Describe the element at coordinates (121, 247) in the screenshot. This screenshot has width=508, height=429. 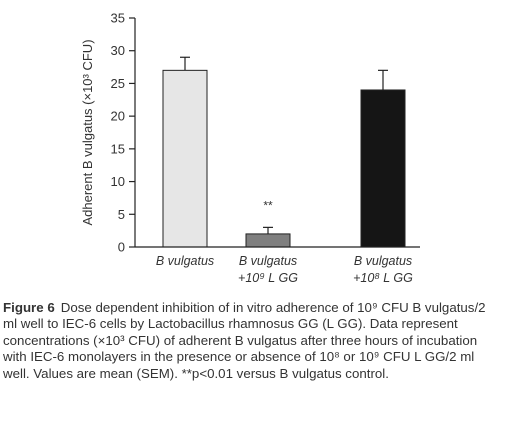
I see `y-tick-label: 0` at that location.